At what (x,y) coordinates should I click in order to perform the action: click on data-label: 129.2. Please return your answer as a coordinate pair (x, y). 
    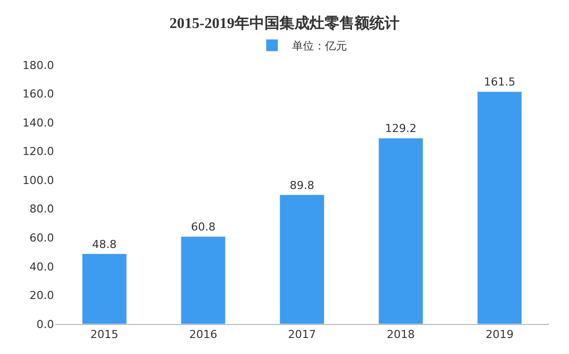
    Looking at the image, I should click on (401, 129).